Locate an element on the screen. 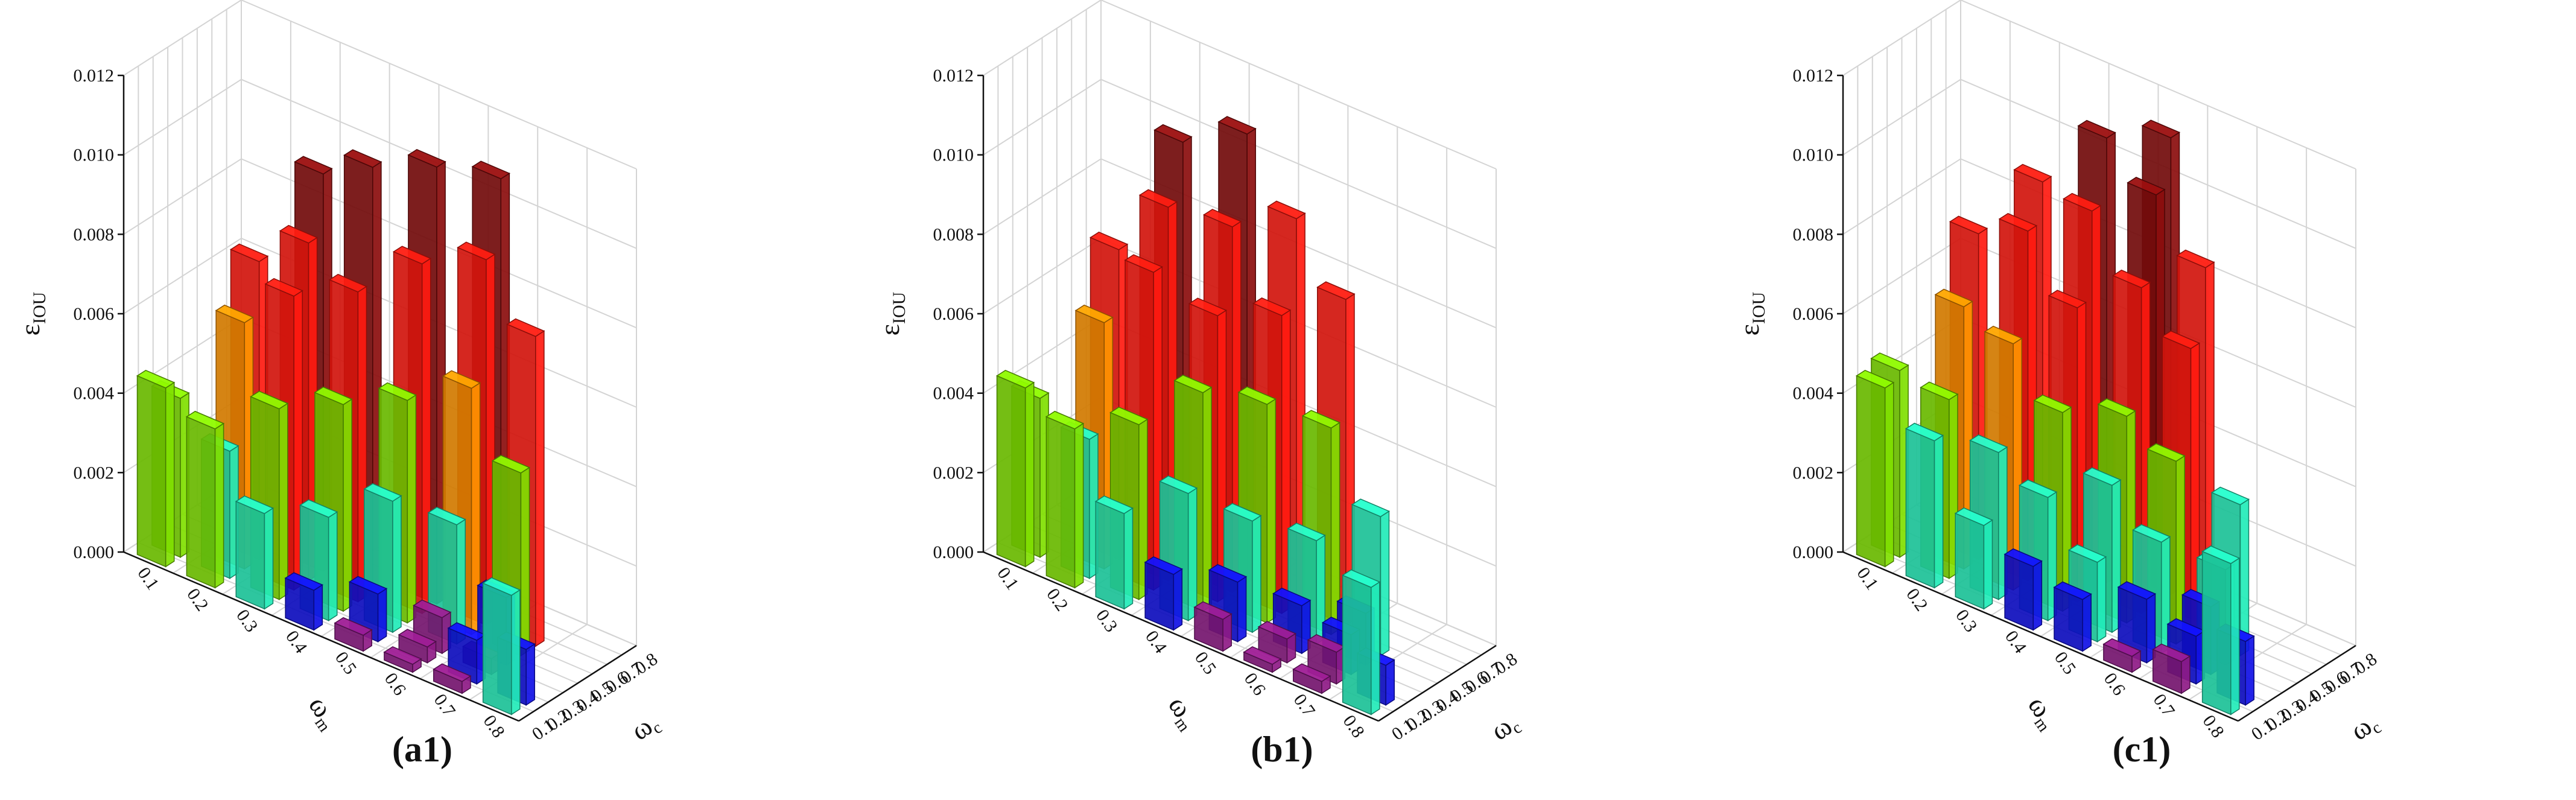  panel-label-a1: (a1) is located at coordinates (422, 749).